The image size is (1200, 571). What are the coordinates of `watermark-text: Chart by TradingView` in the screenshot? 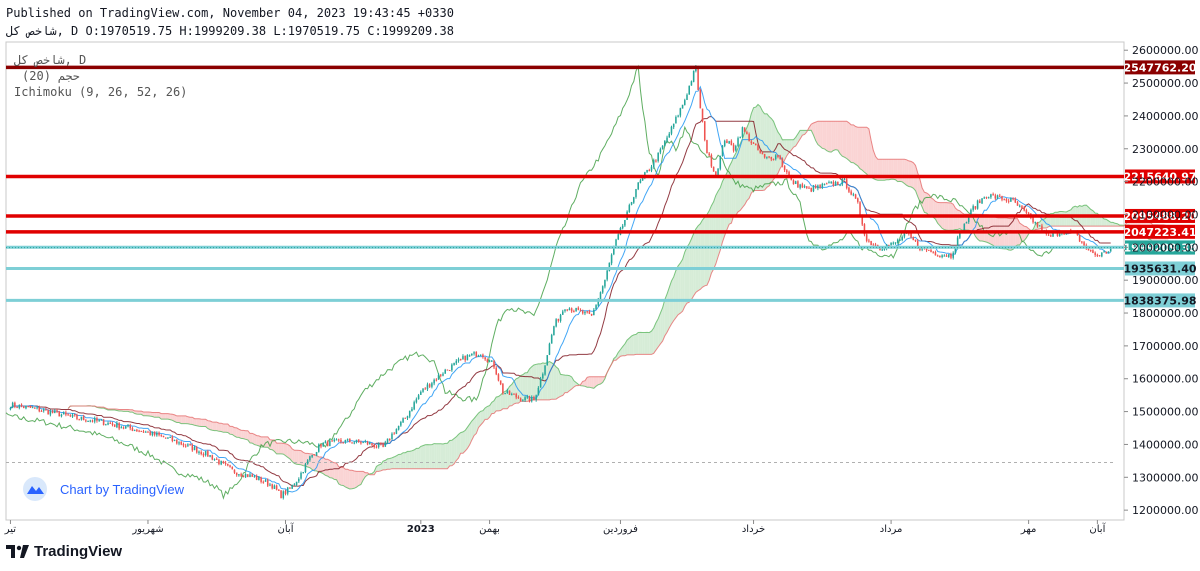 It's located at (122, 489).